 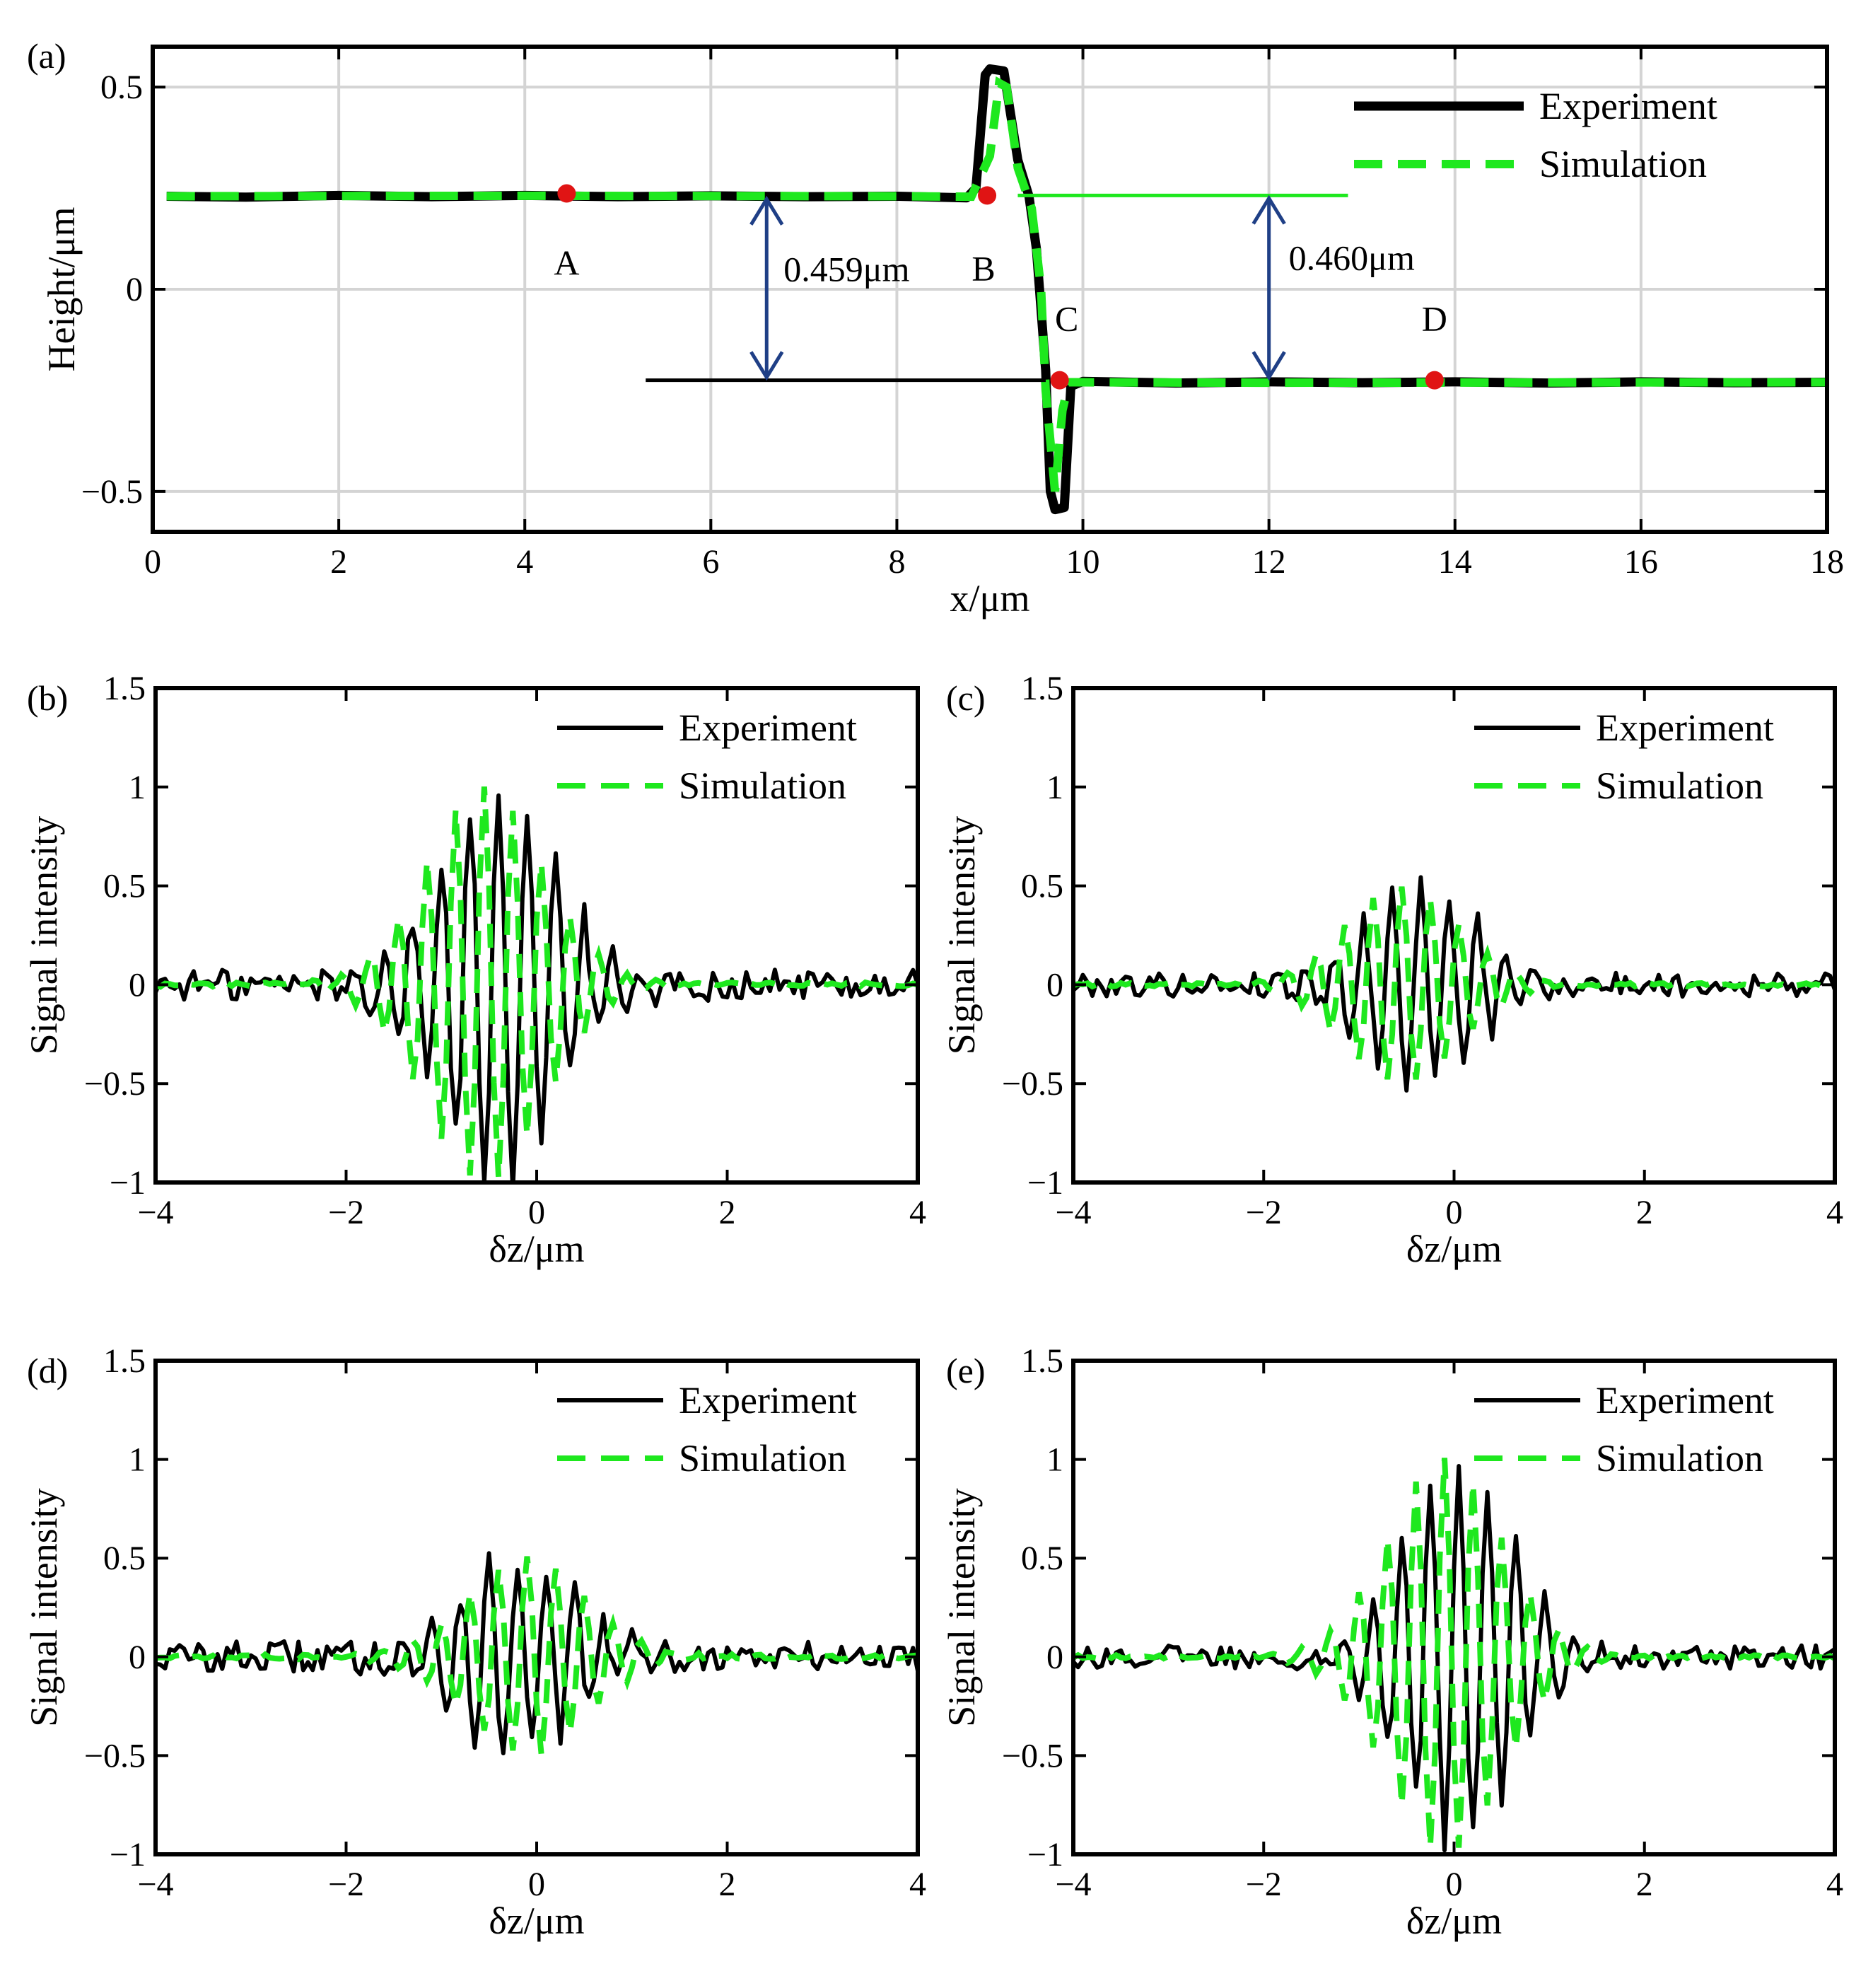 What do you see at coordinates (1269, 562) in the screenshot?
I see `x-tick-label: 12` at bounding box center [1269, 562].